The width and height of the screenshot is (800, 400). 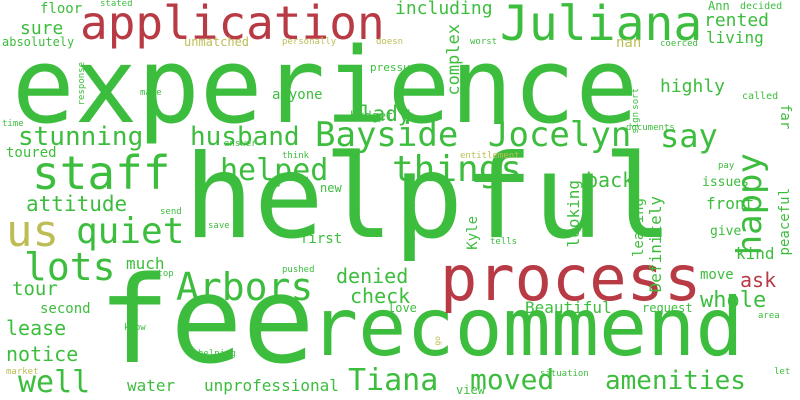 What do you see at coordinates (473, 233) in the screenshot?
I see `word-kyle: Kyle` at bounding box center [473, 233].